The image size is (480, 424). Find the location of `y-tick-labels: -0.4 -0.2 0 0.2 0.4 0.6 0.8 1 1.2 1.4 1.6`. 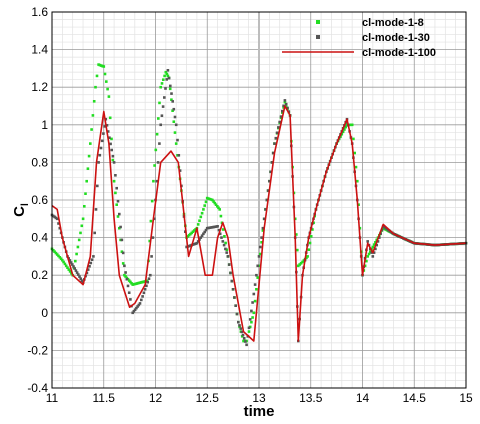

y-tick-labels: -0.4 -0.2 0 0.2 0.4 0.6 0.8 1 1.2 1.4 1.6 is located at coordinates (37, 200).